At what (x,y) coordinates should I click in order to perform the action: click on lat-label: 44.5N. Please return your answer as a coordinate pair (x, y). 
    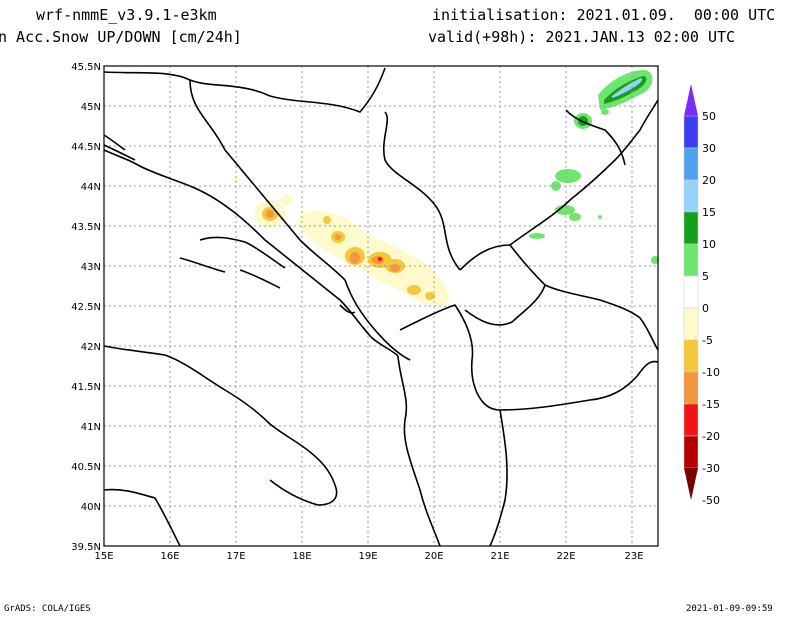
    Looking at the image, I should click on (86, 147).